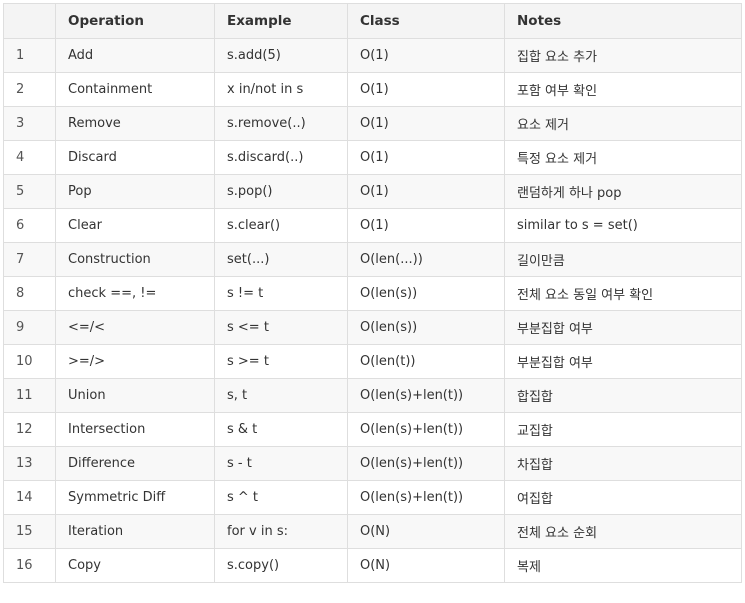 This screenshot has height=603, width=745. What do you see at coordinates (623, 463) in the screenshot?
I see `notes-cell: 차집합` at bounding box center [623, 463].